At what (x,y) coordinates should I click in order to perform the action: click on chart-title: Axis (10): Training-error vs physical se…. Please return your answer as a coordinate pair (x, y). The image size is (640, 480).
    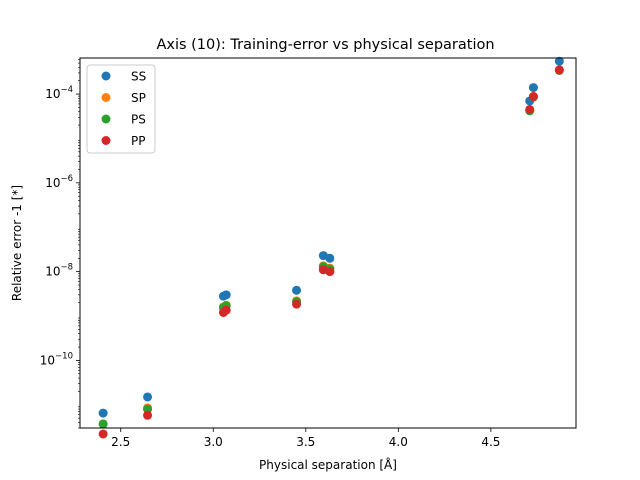
    Looking at the image, I should click on (325, 45).